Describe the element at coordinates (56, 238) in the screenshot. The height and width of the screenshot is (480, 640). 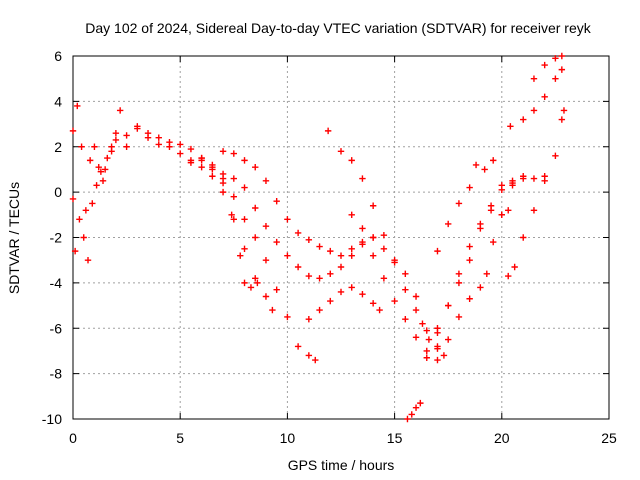
I see `y-tick-label: -2` at that location.